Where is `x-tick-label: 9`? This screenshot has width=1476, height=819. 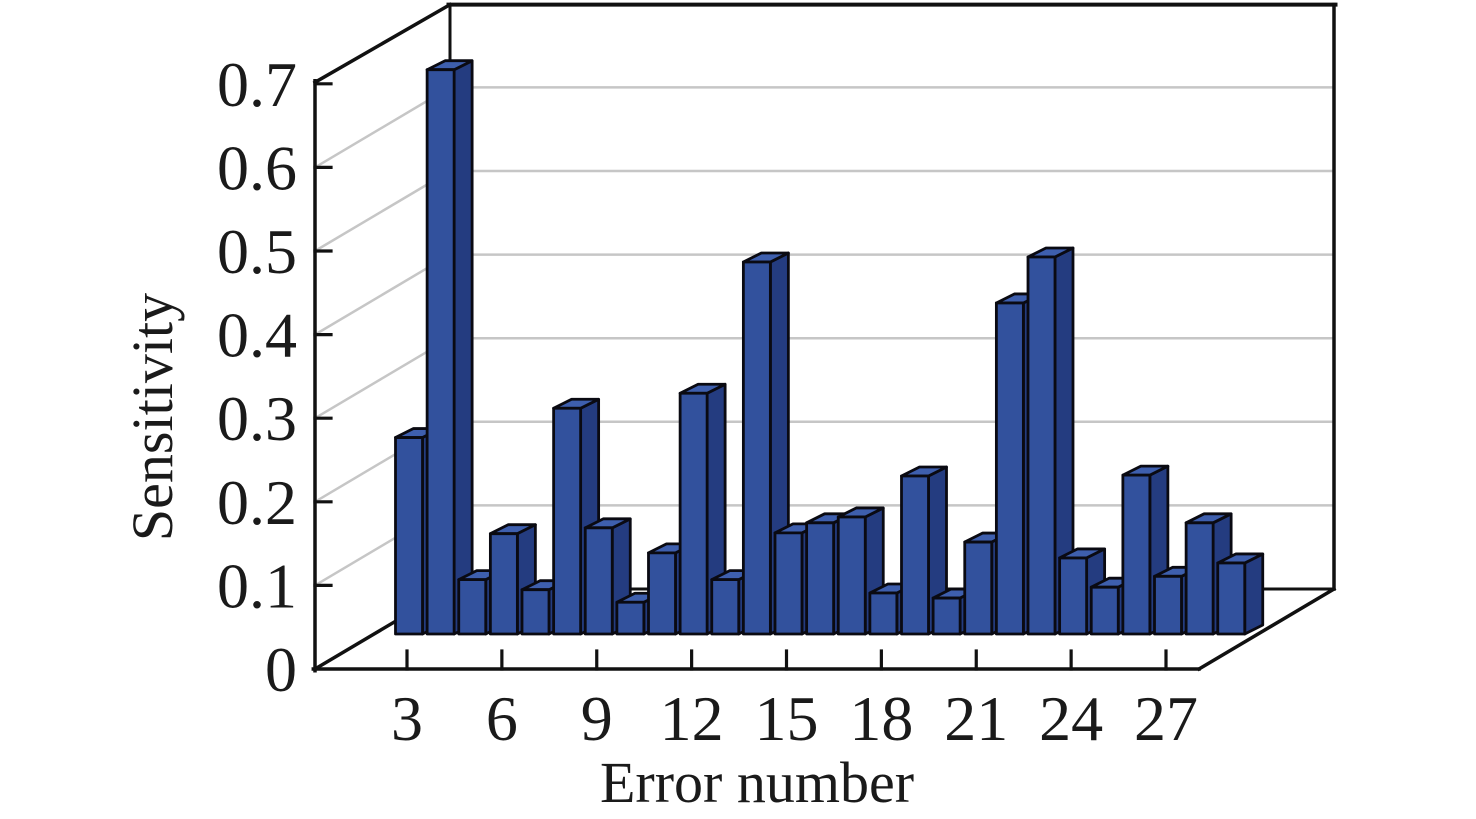 x-tick-label: 9 is located at coordinates (597, 718).